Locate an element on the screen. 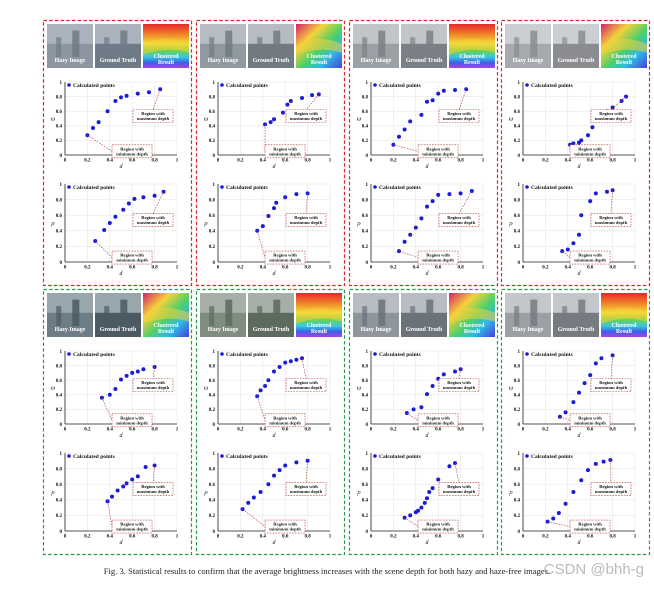 Image resolution: width=654 pixels, height=595 pixels. thumb-label: Hazy Image is located at coordinates (70, 61).